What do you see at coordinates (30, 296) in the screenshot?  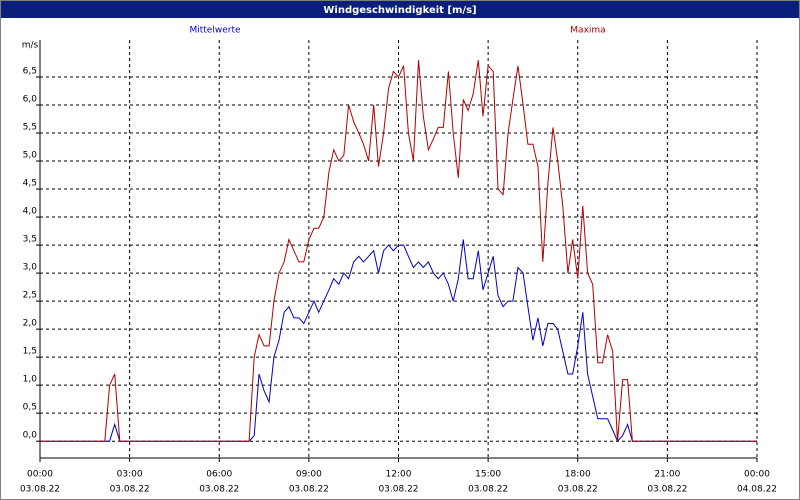 I see `y-tick-label: 2,5` at bounding box center [30, 296].